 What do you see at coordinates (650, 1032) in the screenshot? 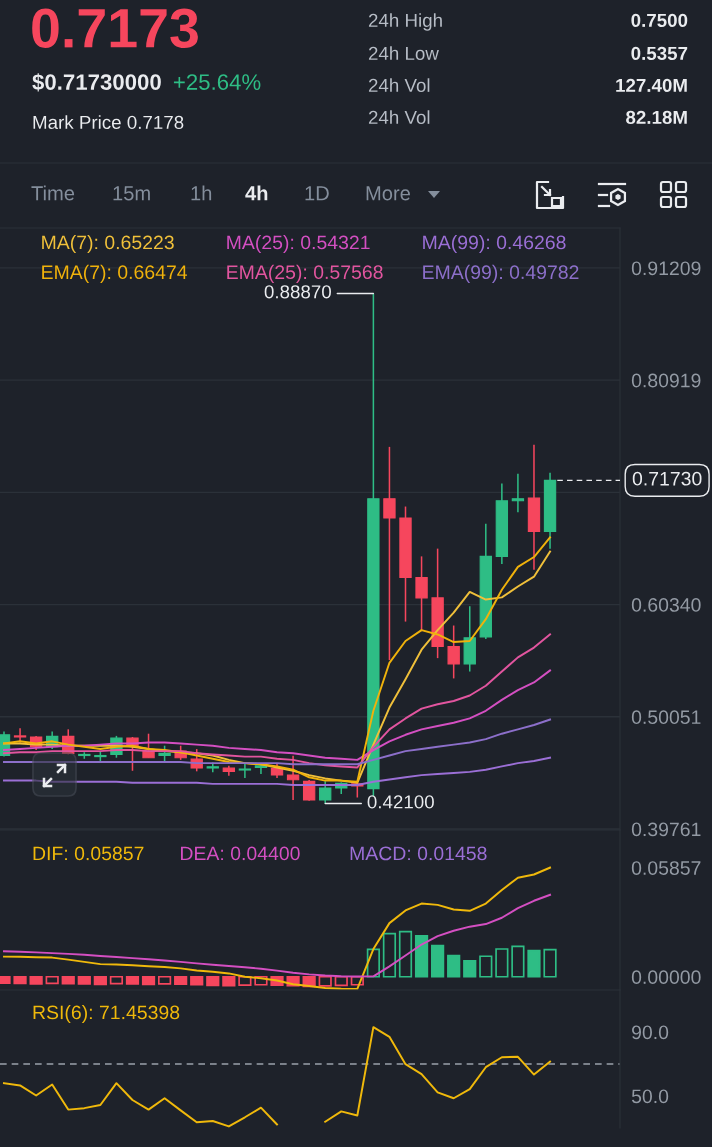
I see `y-tick-label: 90.0` at bounding box center [650, 1032].